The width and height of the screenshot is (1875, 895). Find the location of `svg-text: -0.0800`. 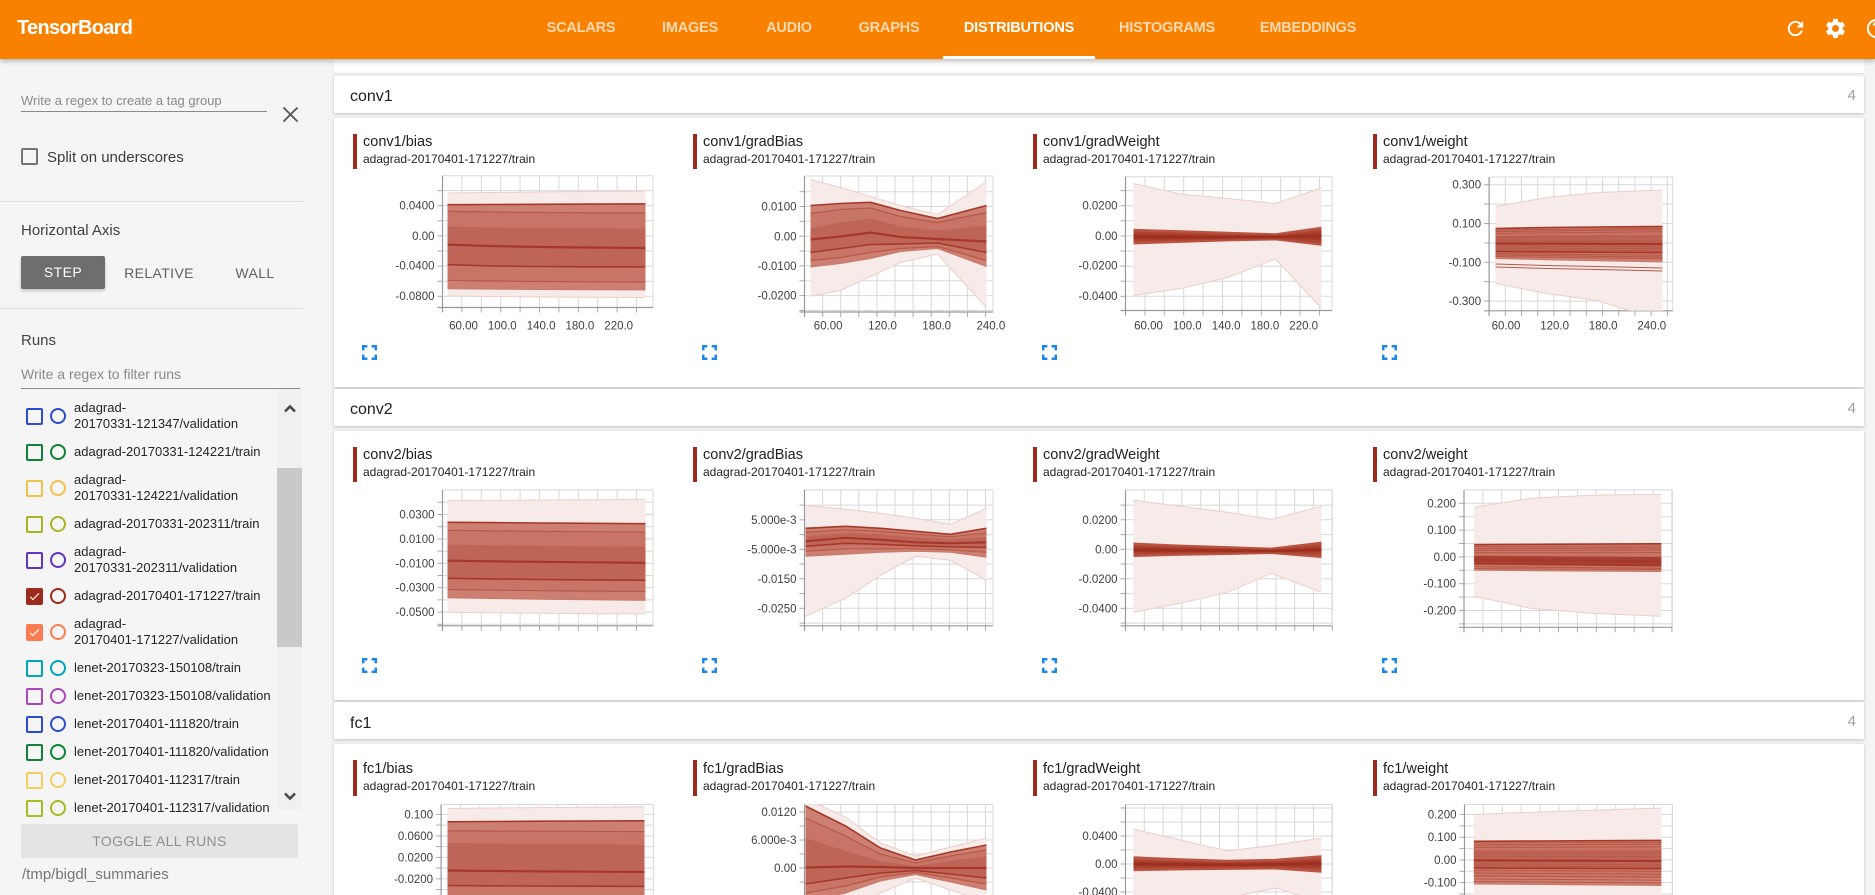

svg-text: -0.0800 is located at coordinates (414, 296).